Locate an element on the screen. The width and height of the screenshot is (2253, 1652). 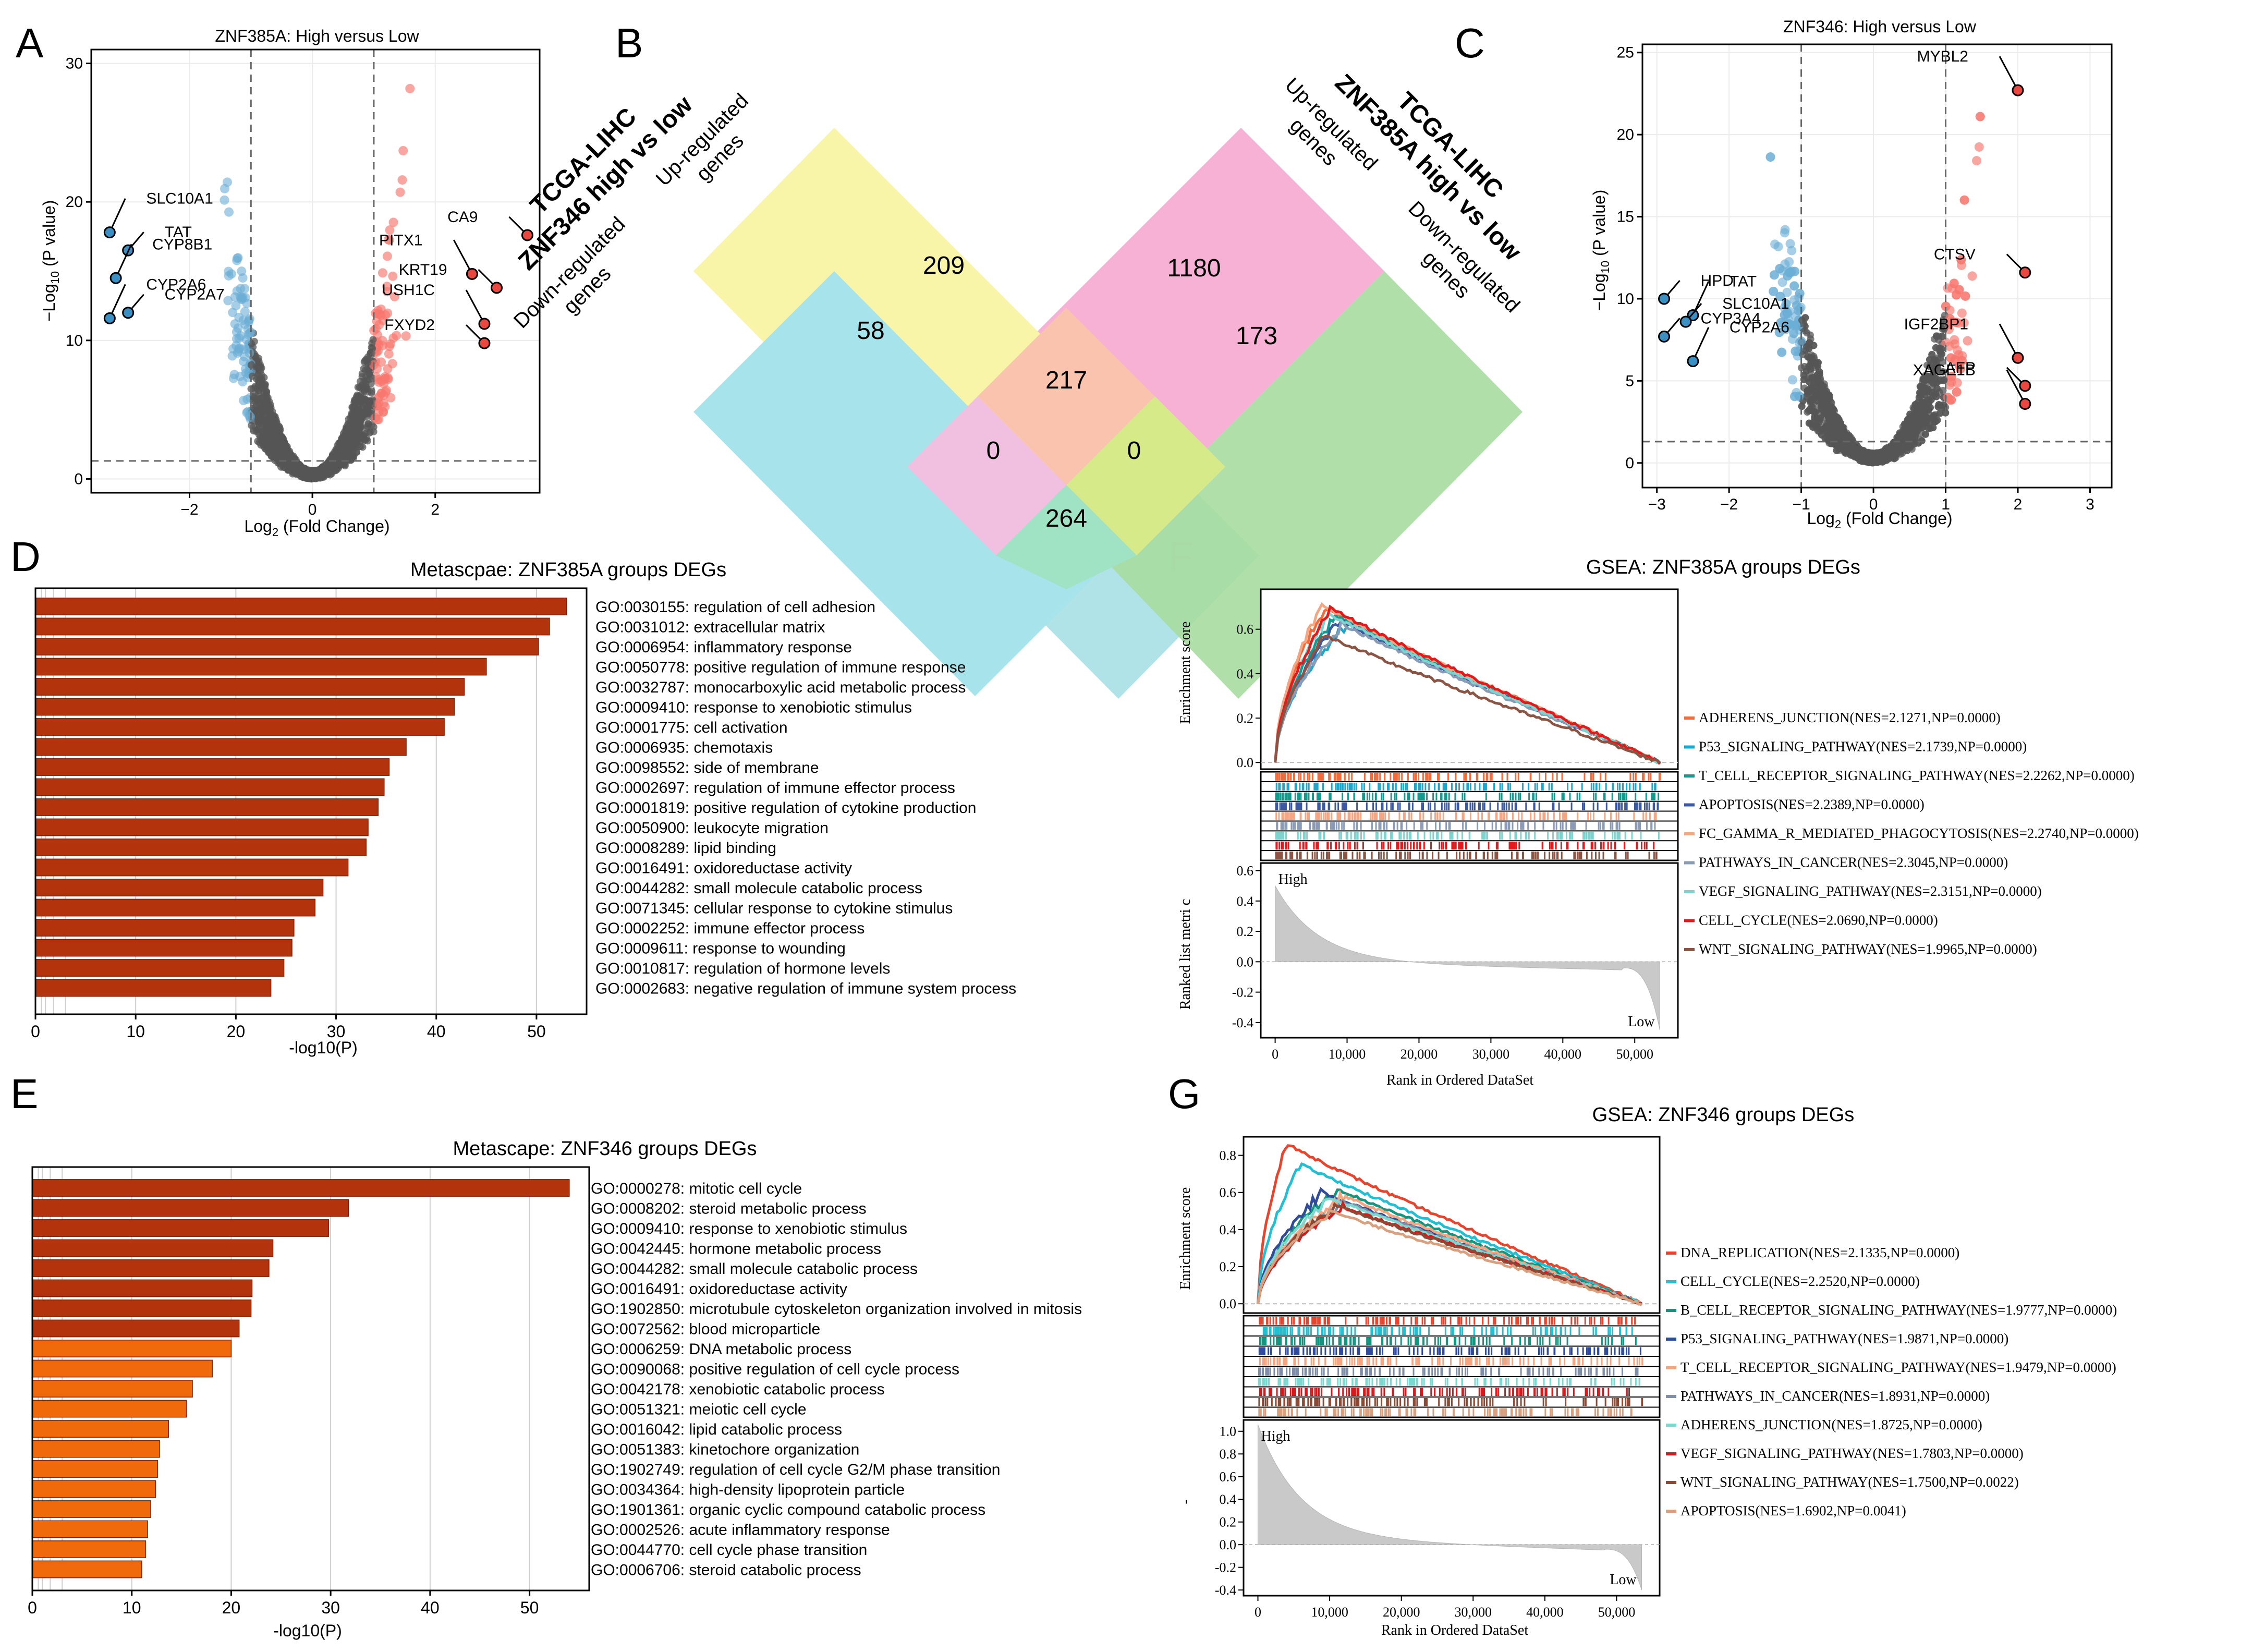
x-tick-label: −2 is located at coordinates (189, 510).